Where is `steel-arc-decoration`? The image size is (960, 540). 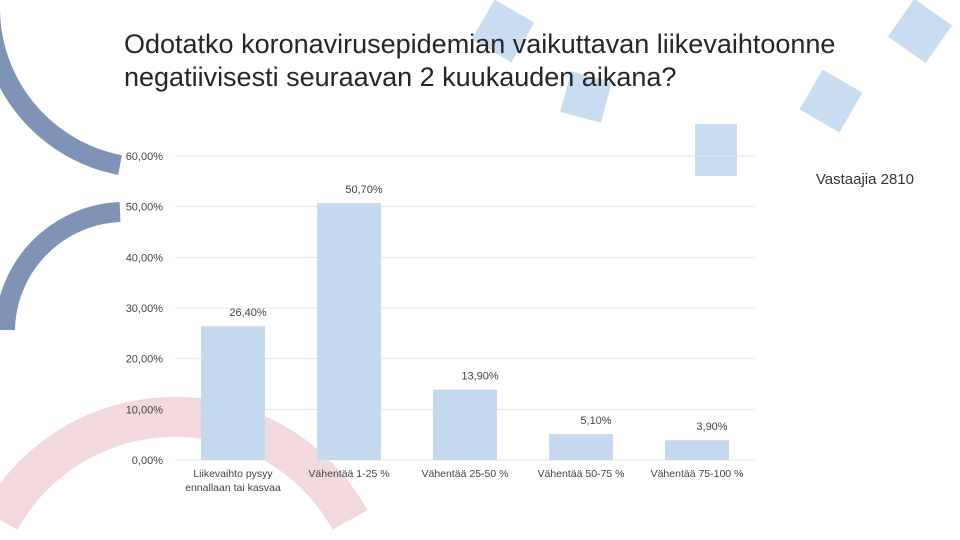 steel-arc-decoration is located at coordinates (61, 92).